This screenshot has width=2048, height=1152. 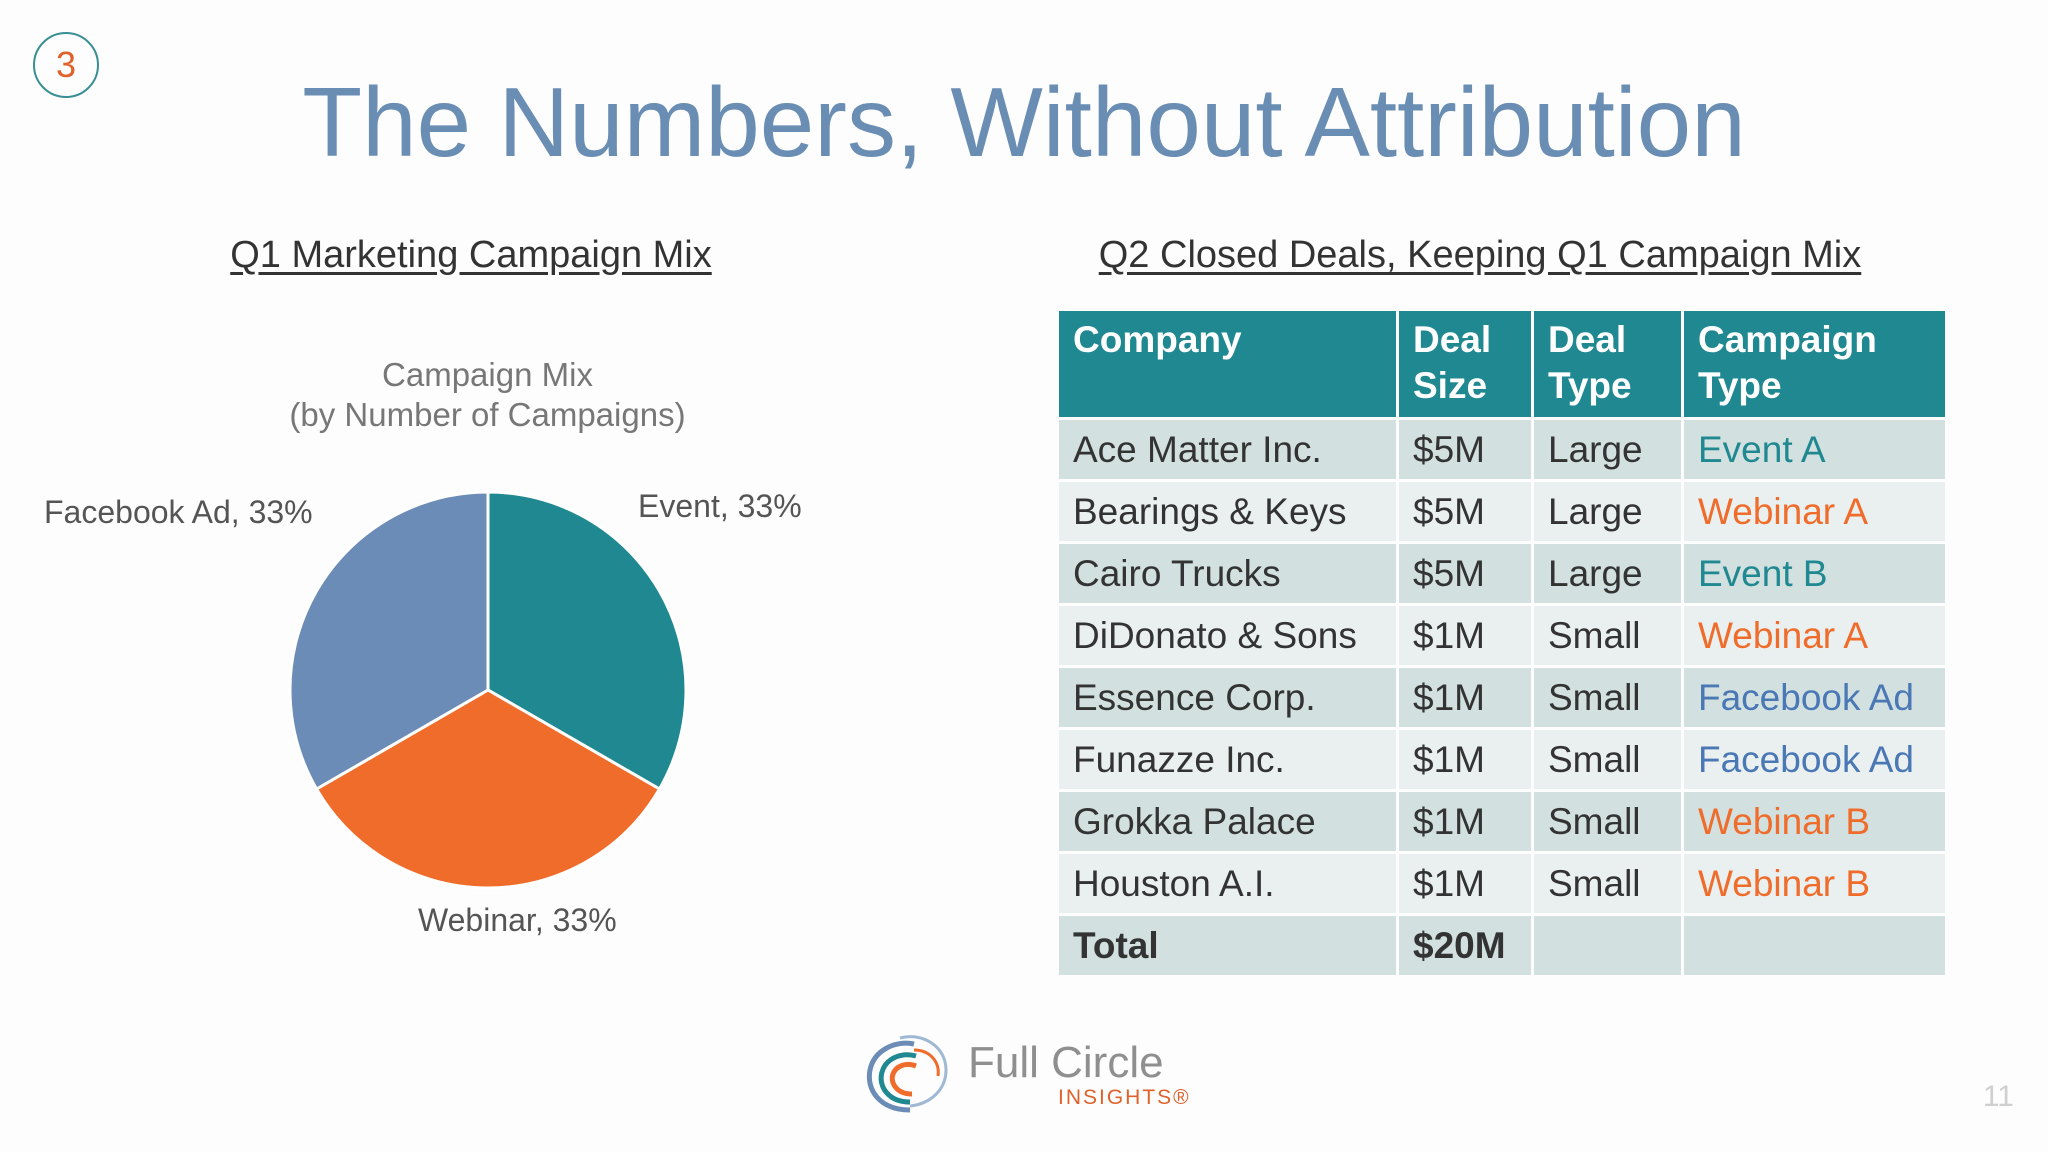 I want to click on cell-company: Grokka Palace, so click(x=1227, y=821).